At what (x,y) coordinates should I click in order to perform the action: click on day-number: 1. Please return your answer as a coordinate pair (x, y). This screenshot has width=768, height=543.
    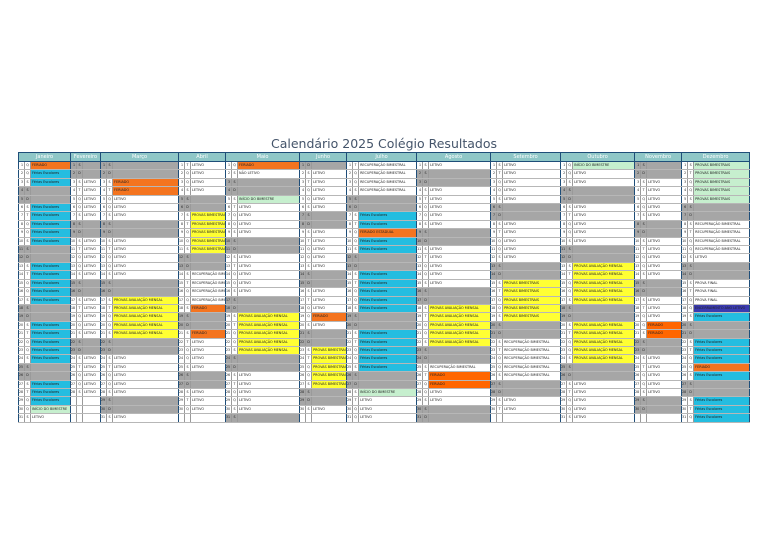
    Looking at the image, I should click on (21, 166).